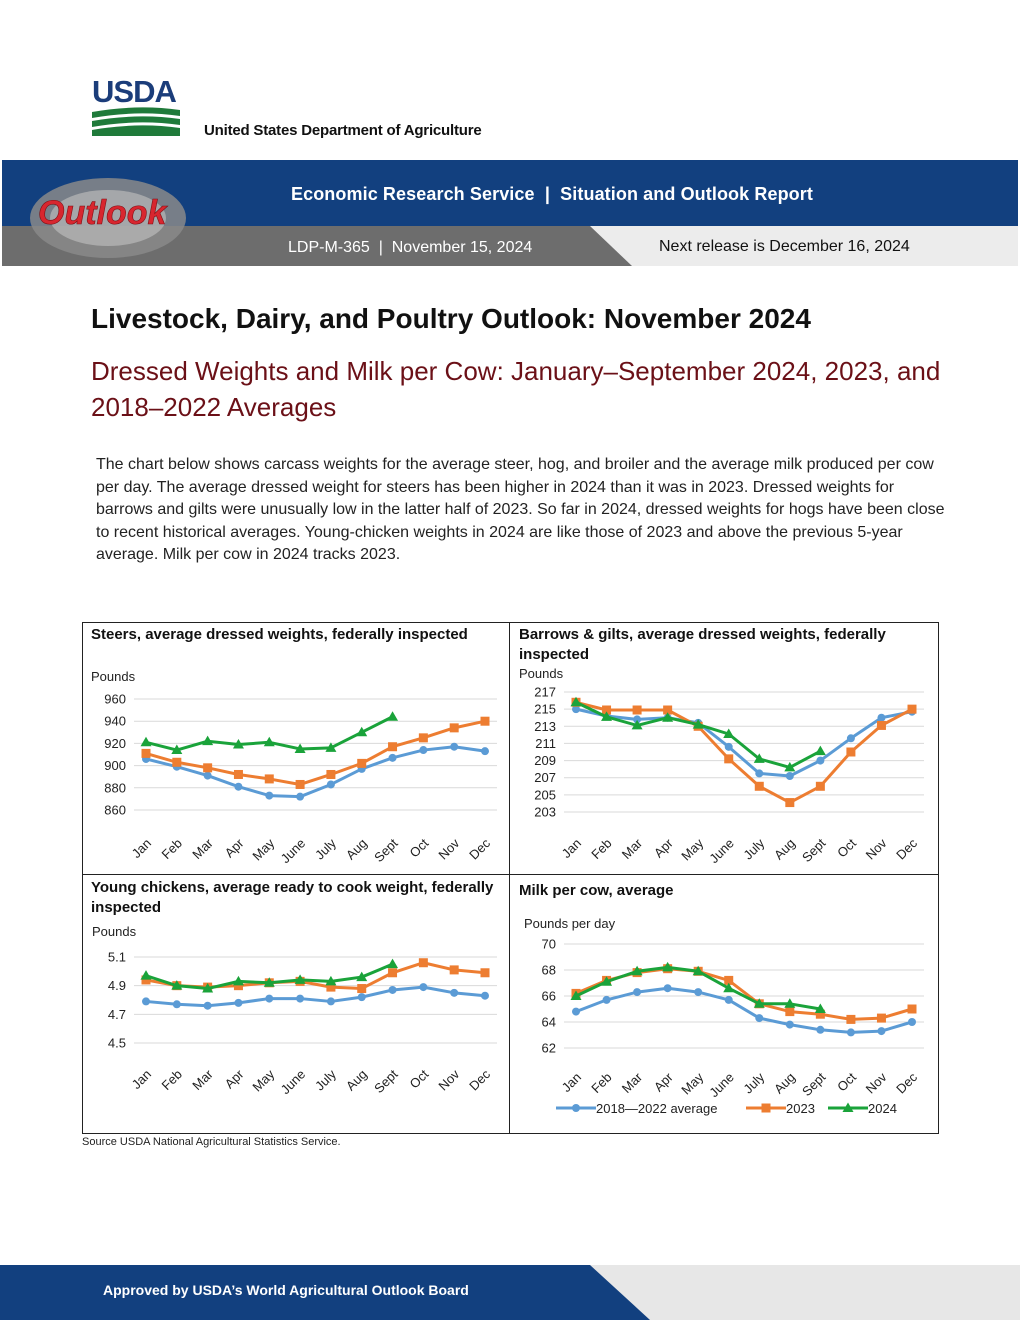  I want to click on department-name: United States Department of Agriculture, so click(343, 130).